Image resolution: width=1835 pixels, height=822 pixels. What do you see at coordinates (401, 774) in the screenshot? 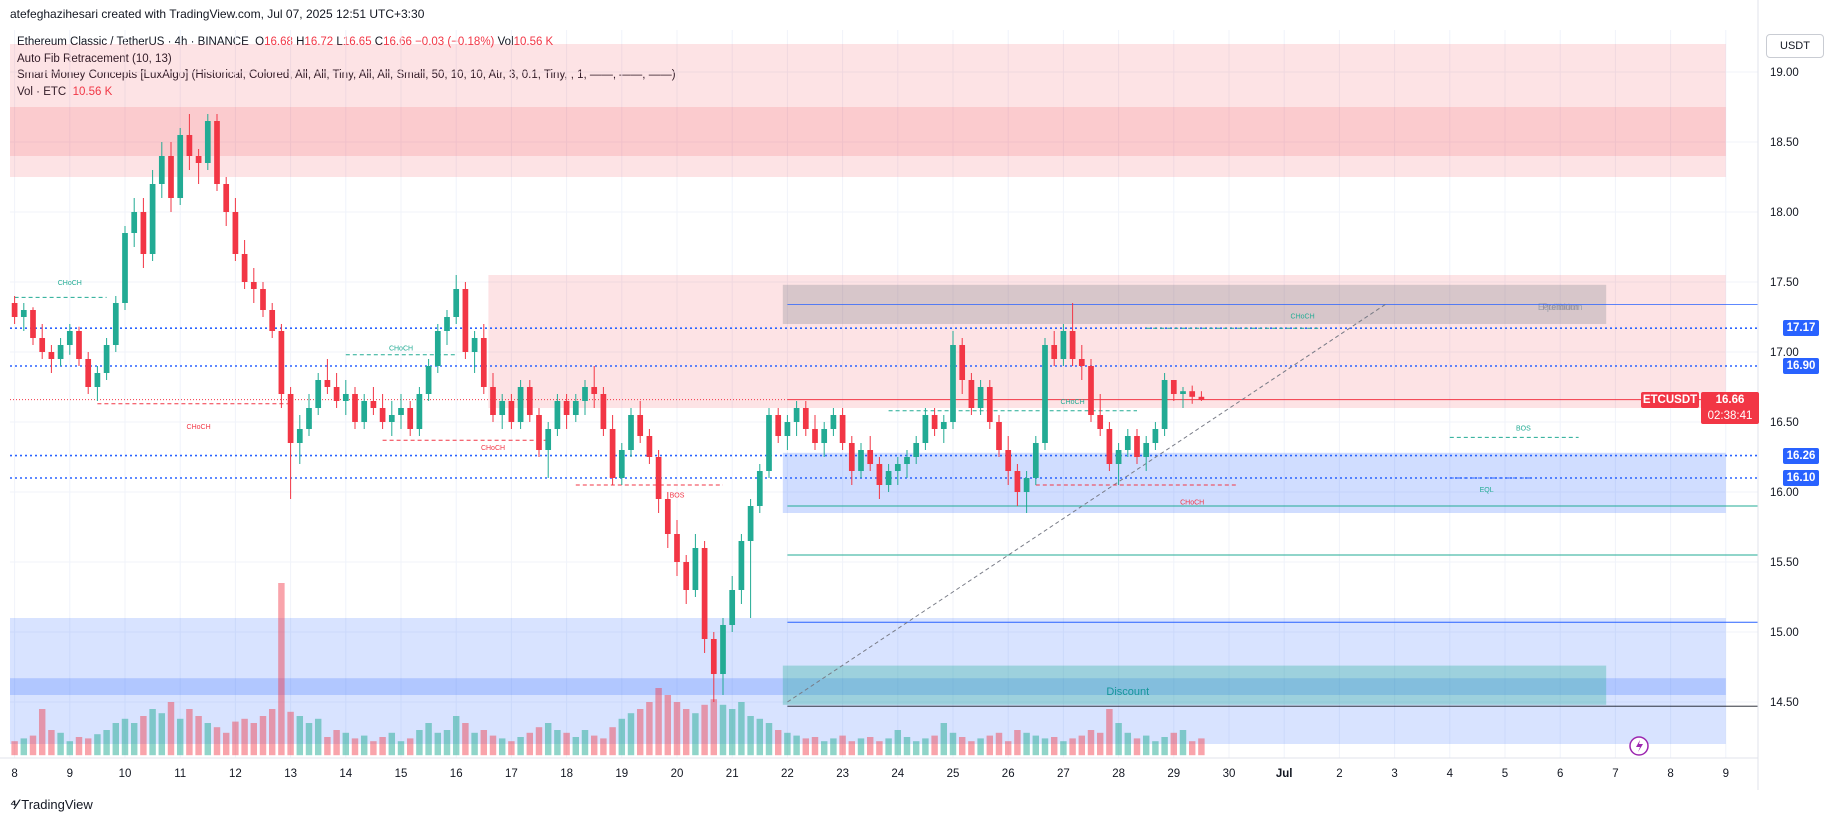
I see `x-tick-label: 15` at bounding box center [401, 774].